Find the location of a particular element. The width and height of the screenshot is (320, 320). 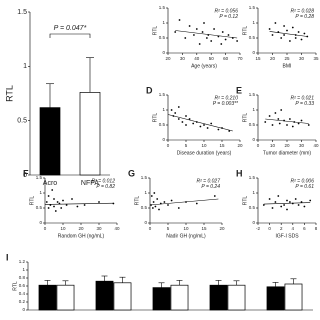

x-tick-label: 6 is located at coordinates (304, 228).